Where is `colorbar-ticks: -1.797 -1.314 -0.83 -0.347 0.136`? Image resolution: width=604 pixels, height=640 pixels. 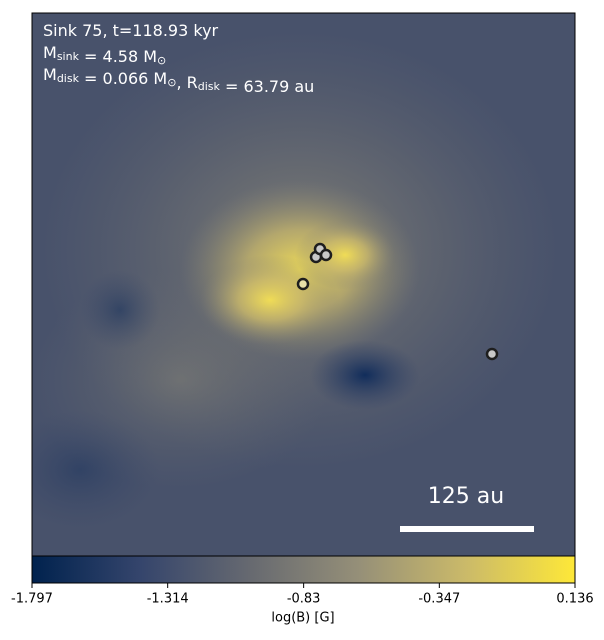
colorbar-ticks: -1.797 -1.314 -0.83 -0.347 0.136 is located at coordinates (302, 595).